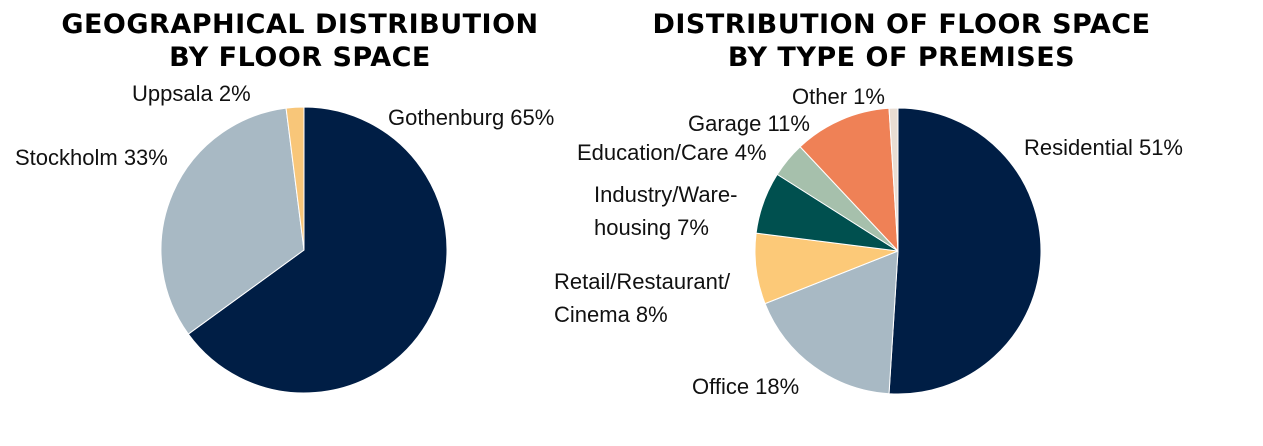 This screenshot has width=1263, height=446. I want to click on slice-label-other-1: Other 1%, so click(838, 96).